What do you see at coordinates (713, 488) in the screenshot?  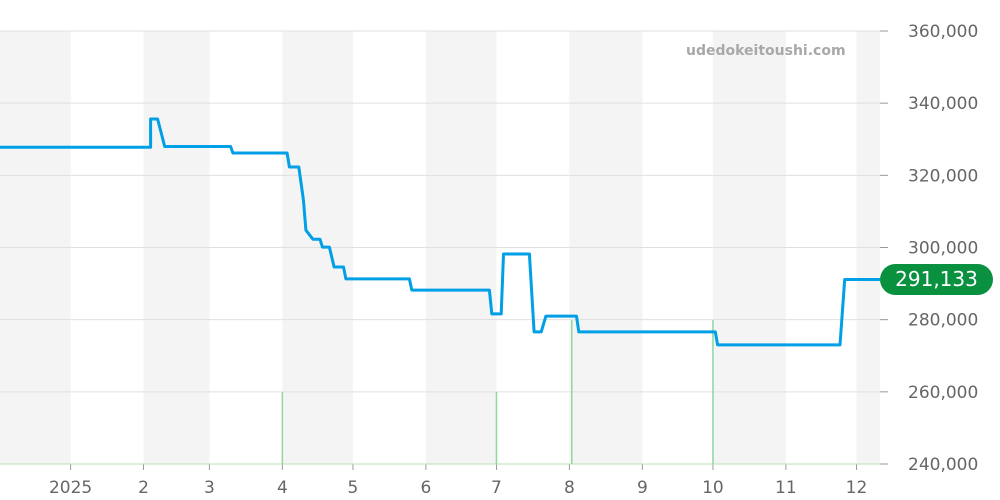 I see `x-tick-label: 10` at bounding box center [713, 488].